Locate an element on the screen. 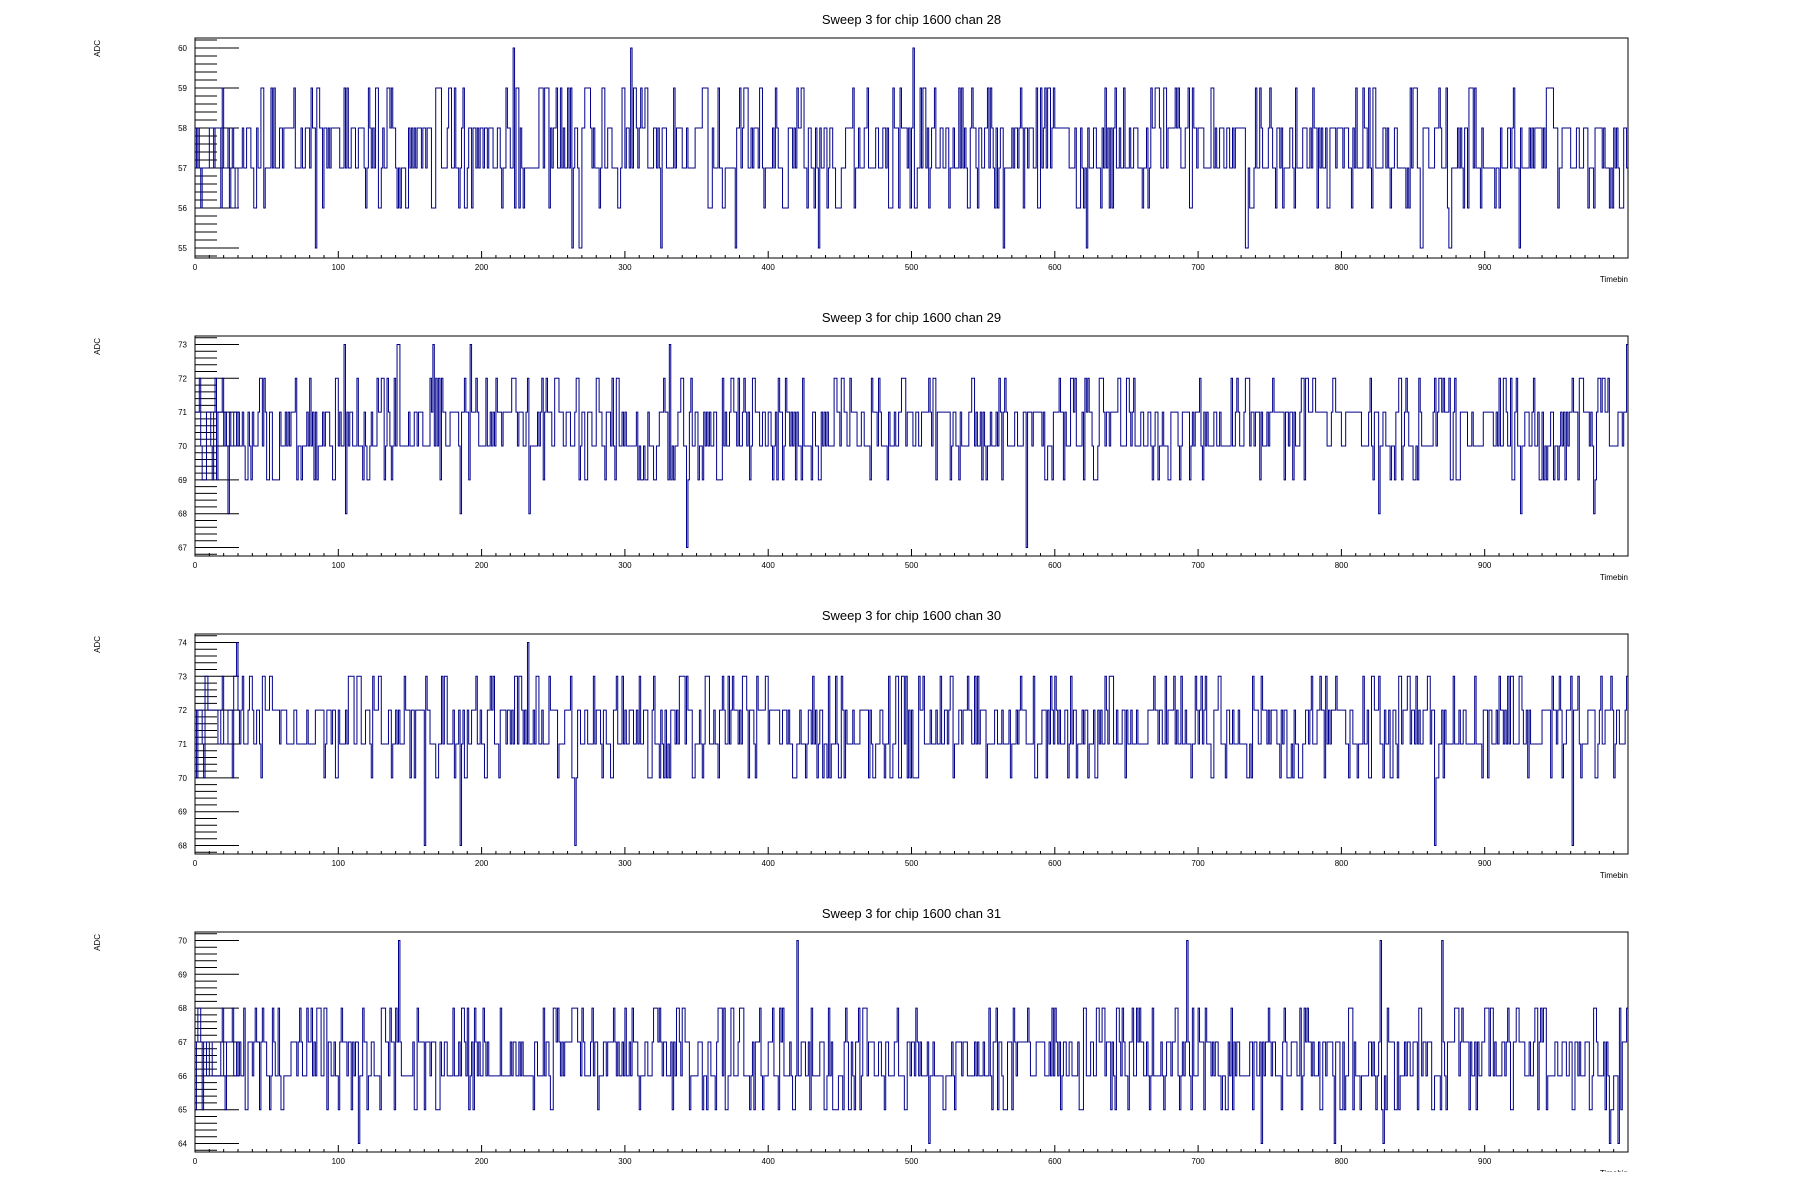  chart-title: Sweep 3 for chip 1600 chan 29 is located at coordinates (911, 317).